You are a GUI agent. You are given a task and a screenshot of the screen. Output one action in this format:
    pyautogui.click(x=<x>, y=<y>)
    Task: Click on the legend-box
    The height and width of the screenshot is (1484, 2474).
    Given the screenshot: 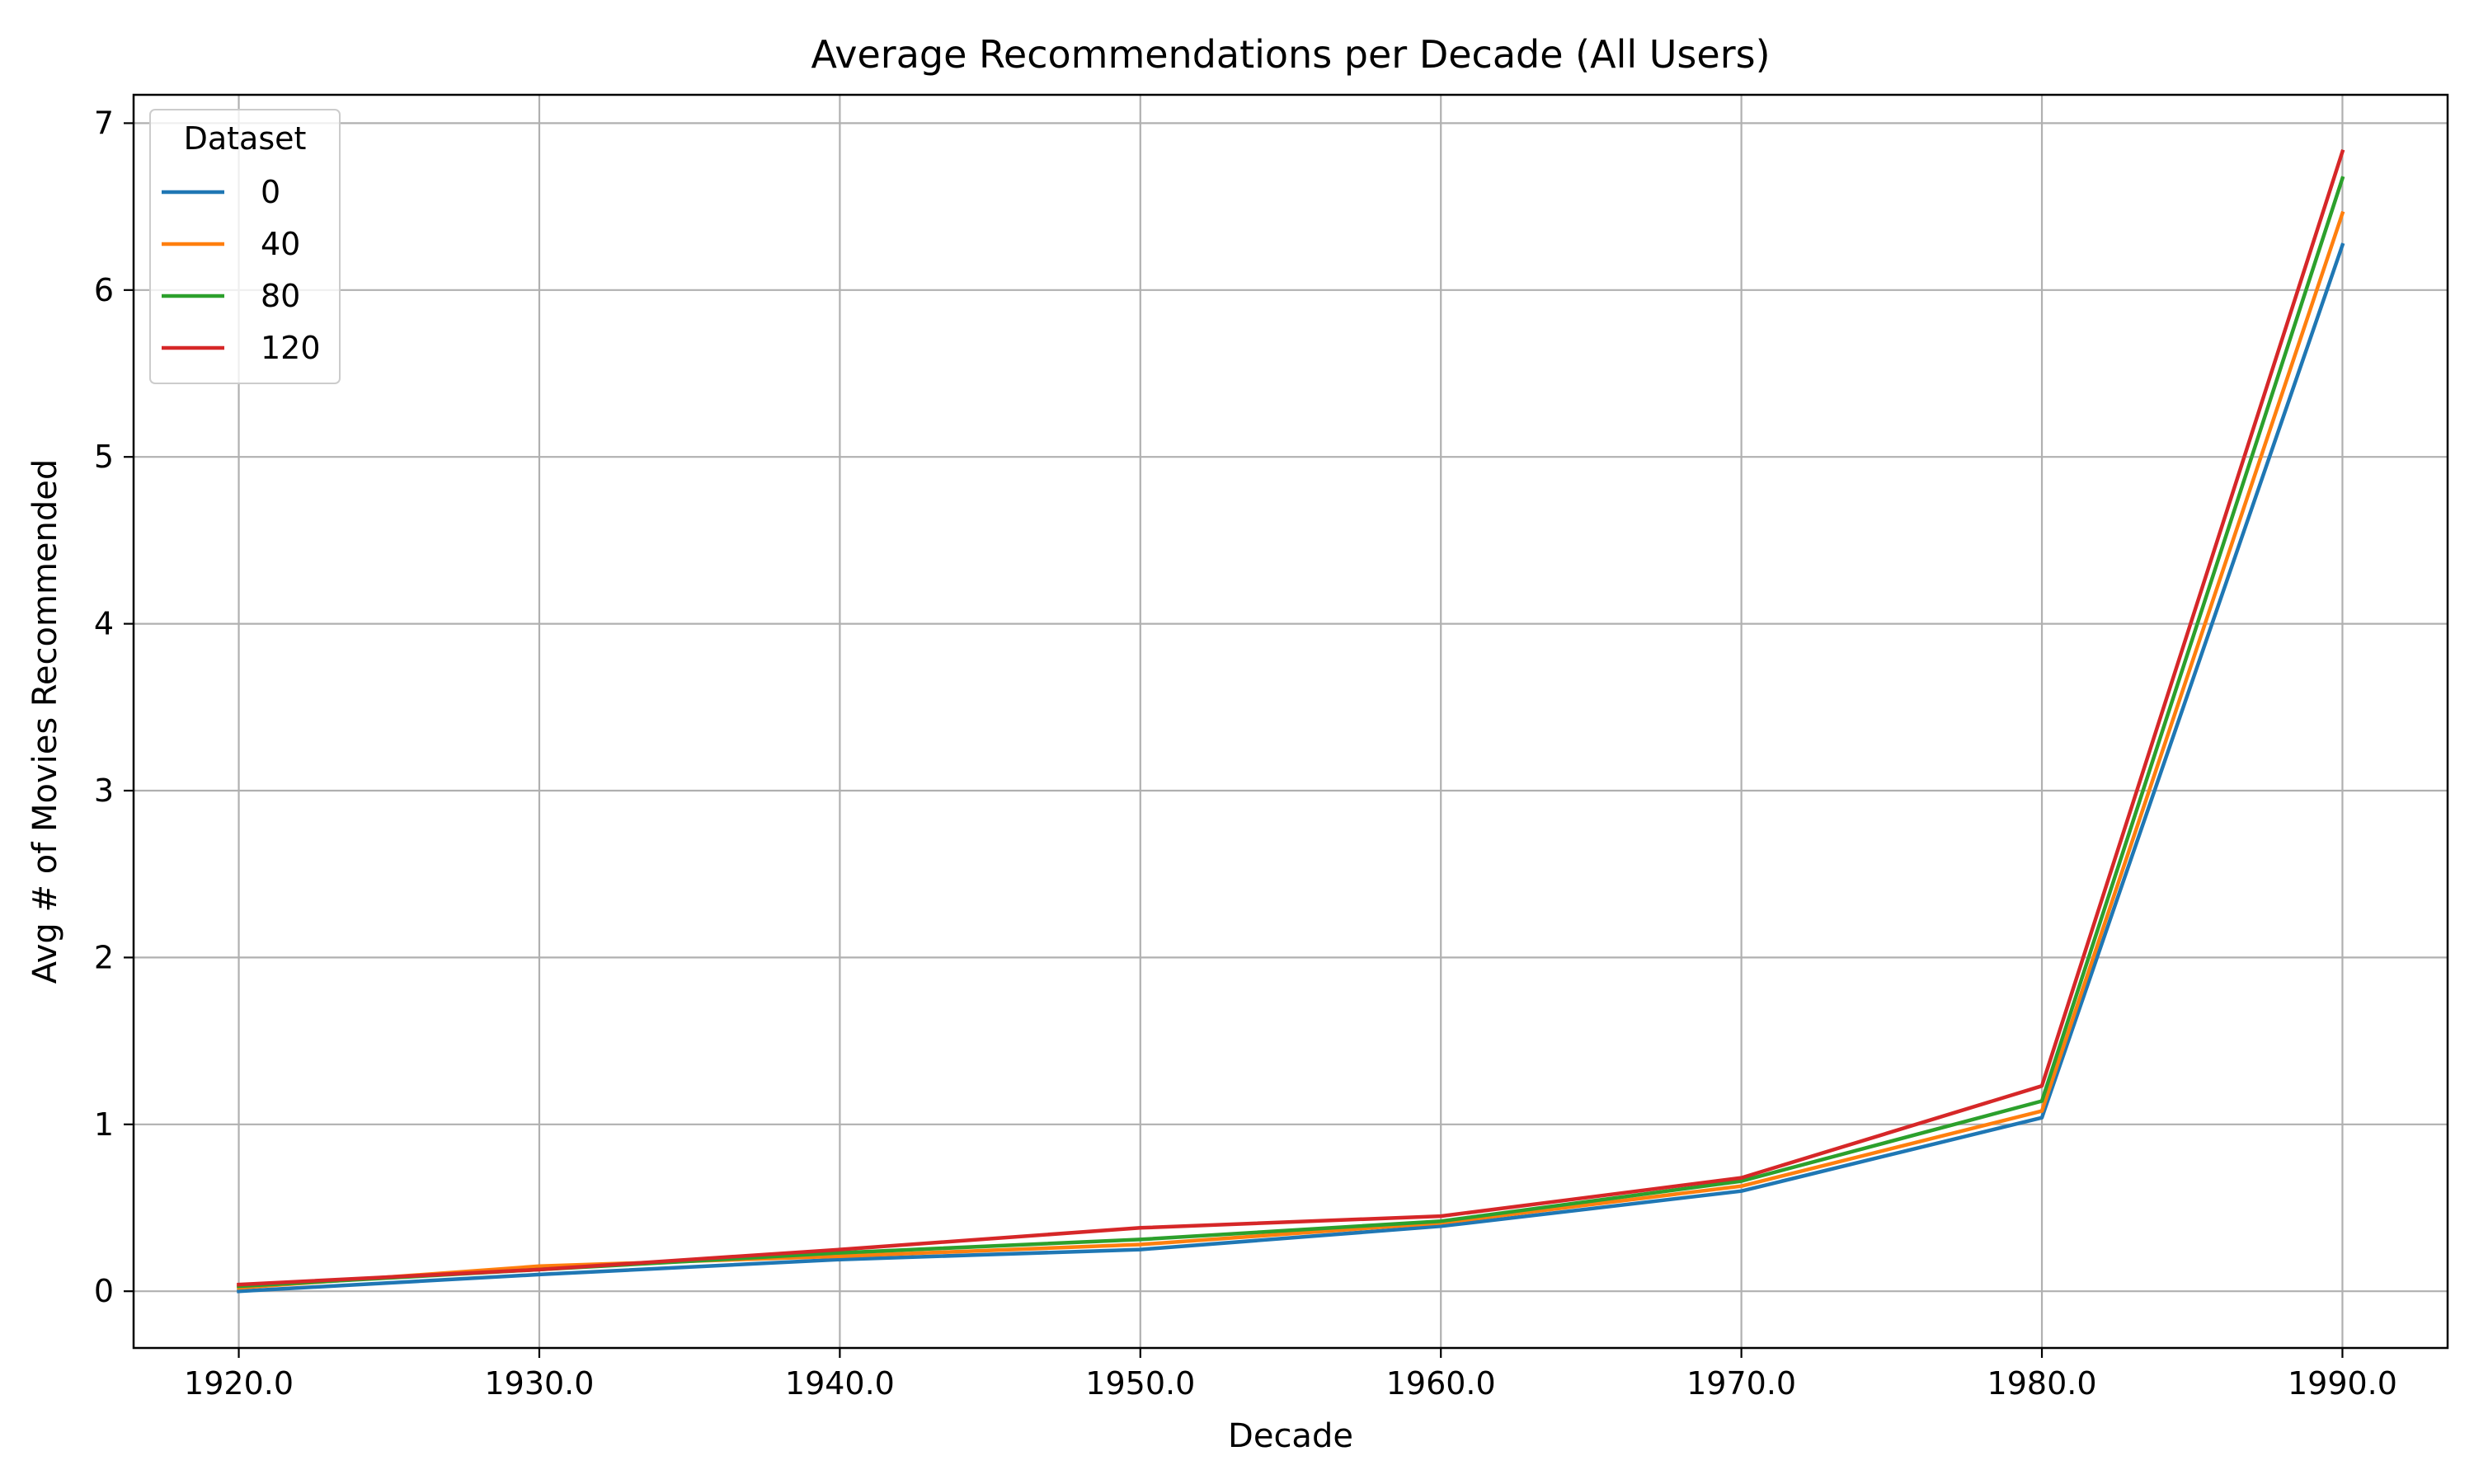 What is the action you would take?
    pyautogui.click(x=245, y=246)
    